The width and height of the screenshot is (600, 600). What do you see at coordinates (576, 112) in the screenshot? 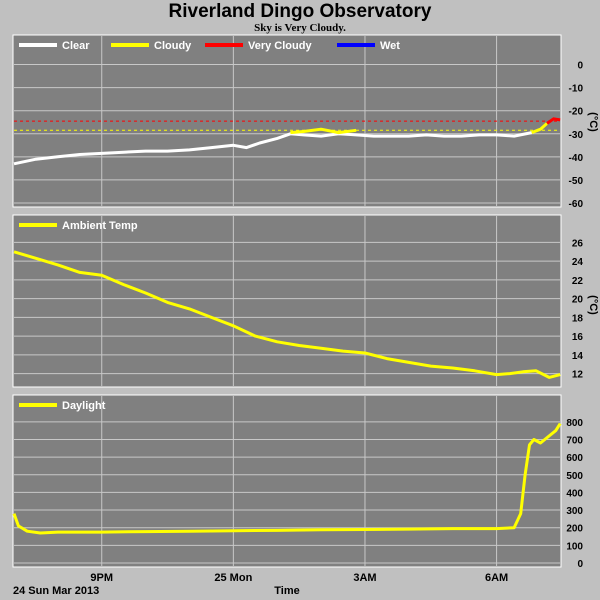
I see `y-tick-label: -20` at bounding box center [576, 112].